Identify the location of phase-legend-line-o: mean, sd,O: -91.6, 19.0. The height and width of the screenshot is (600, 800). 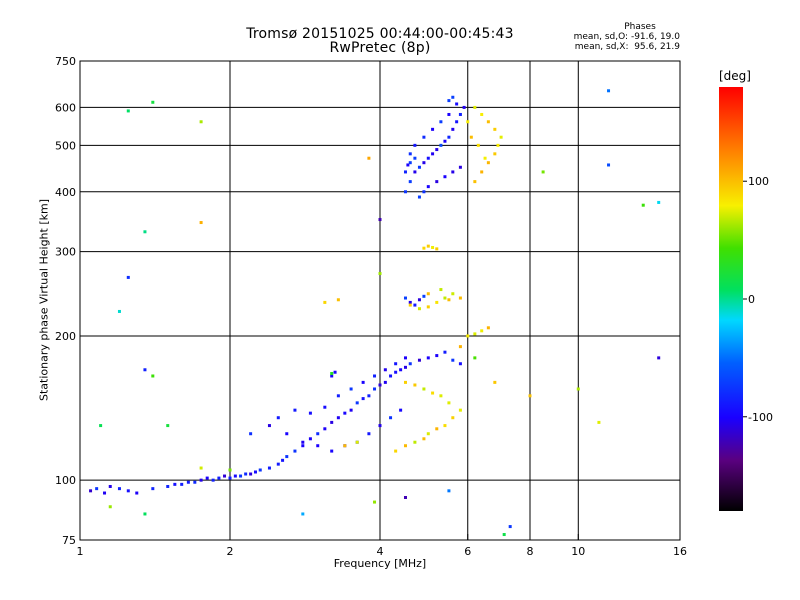
(626, 37).